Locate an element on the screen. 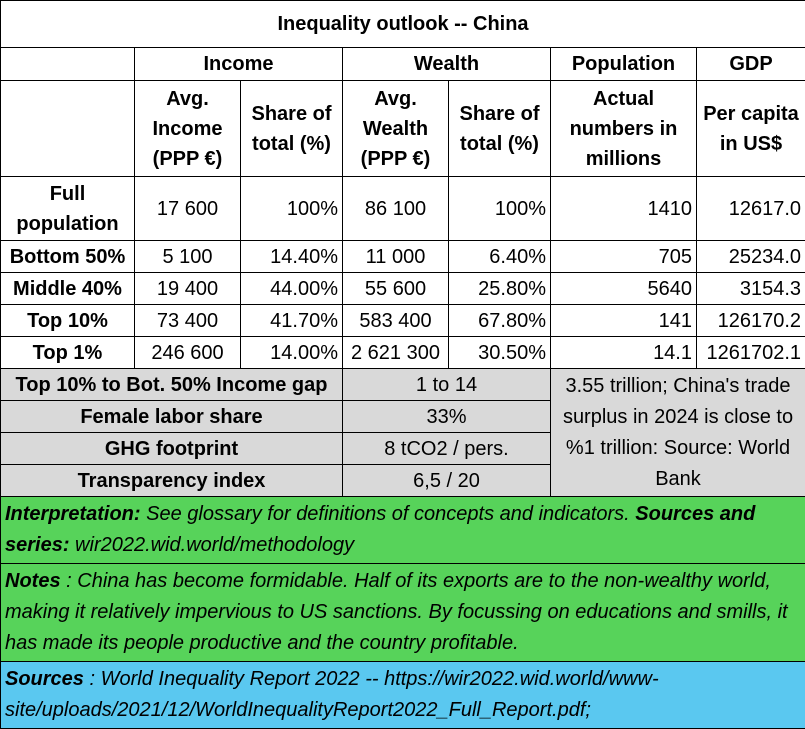 This screenshot has width=805, height=729. col-population: Actual numbers in millions is located at coordinates (624, 129).